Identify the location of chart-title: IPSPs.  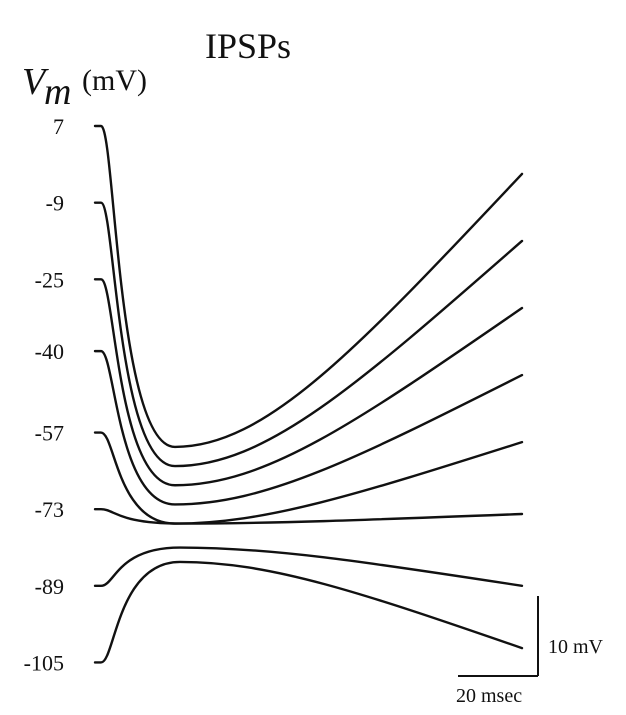
(248, 46).